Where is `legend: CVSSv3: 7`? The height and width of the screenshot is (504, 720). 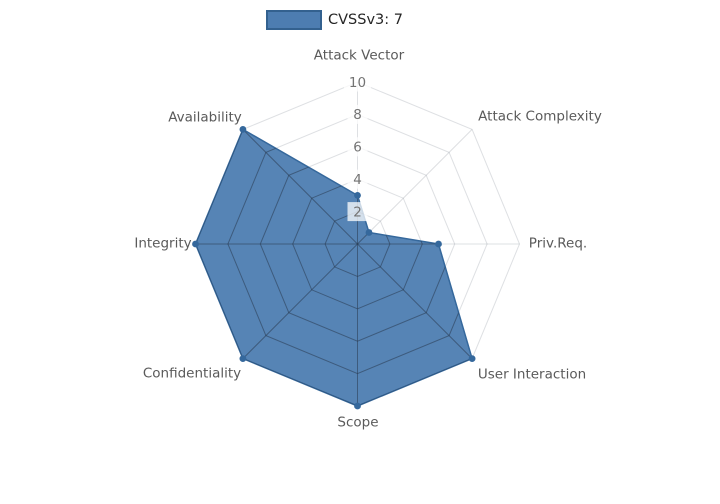 legend: CVSSv3: 7 is located at coordinates (334, 20).